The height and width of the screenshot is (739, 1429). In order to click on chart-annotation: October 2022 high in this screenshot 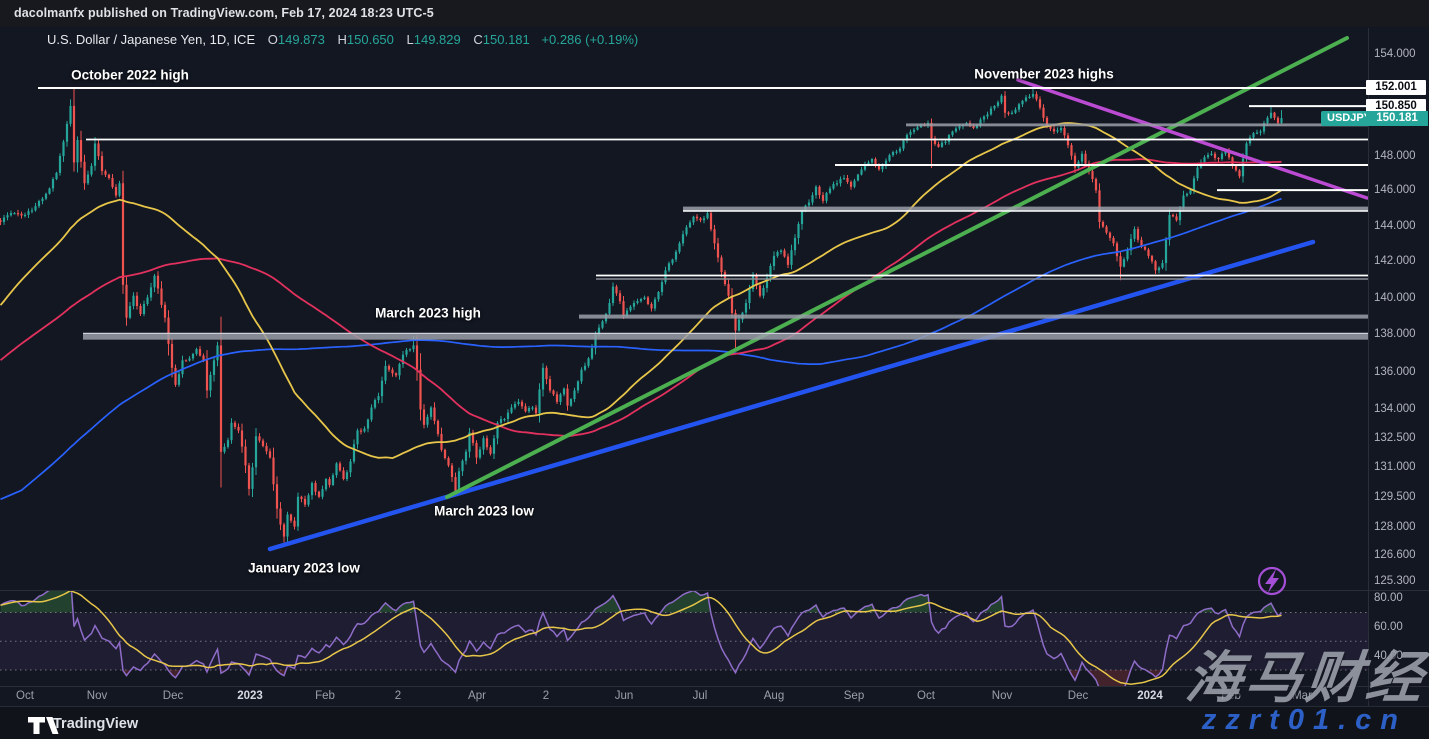, I will do `click(130, 75)`.